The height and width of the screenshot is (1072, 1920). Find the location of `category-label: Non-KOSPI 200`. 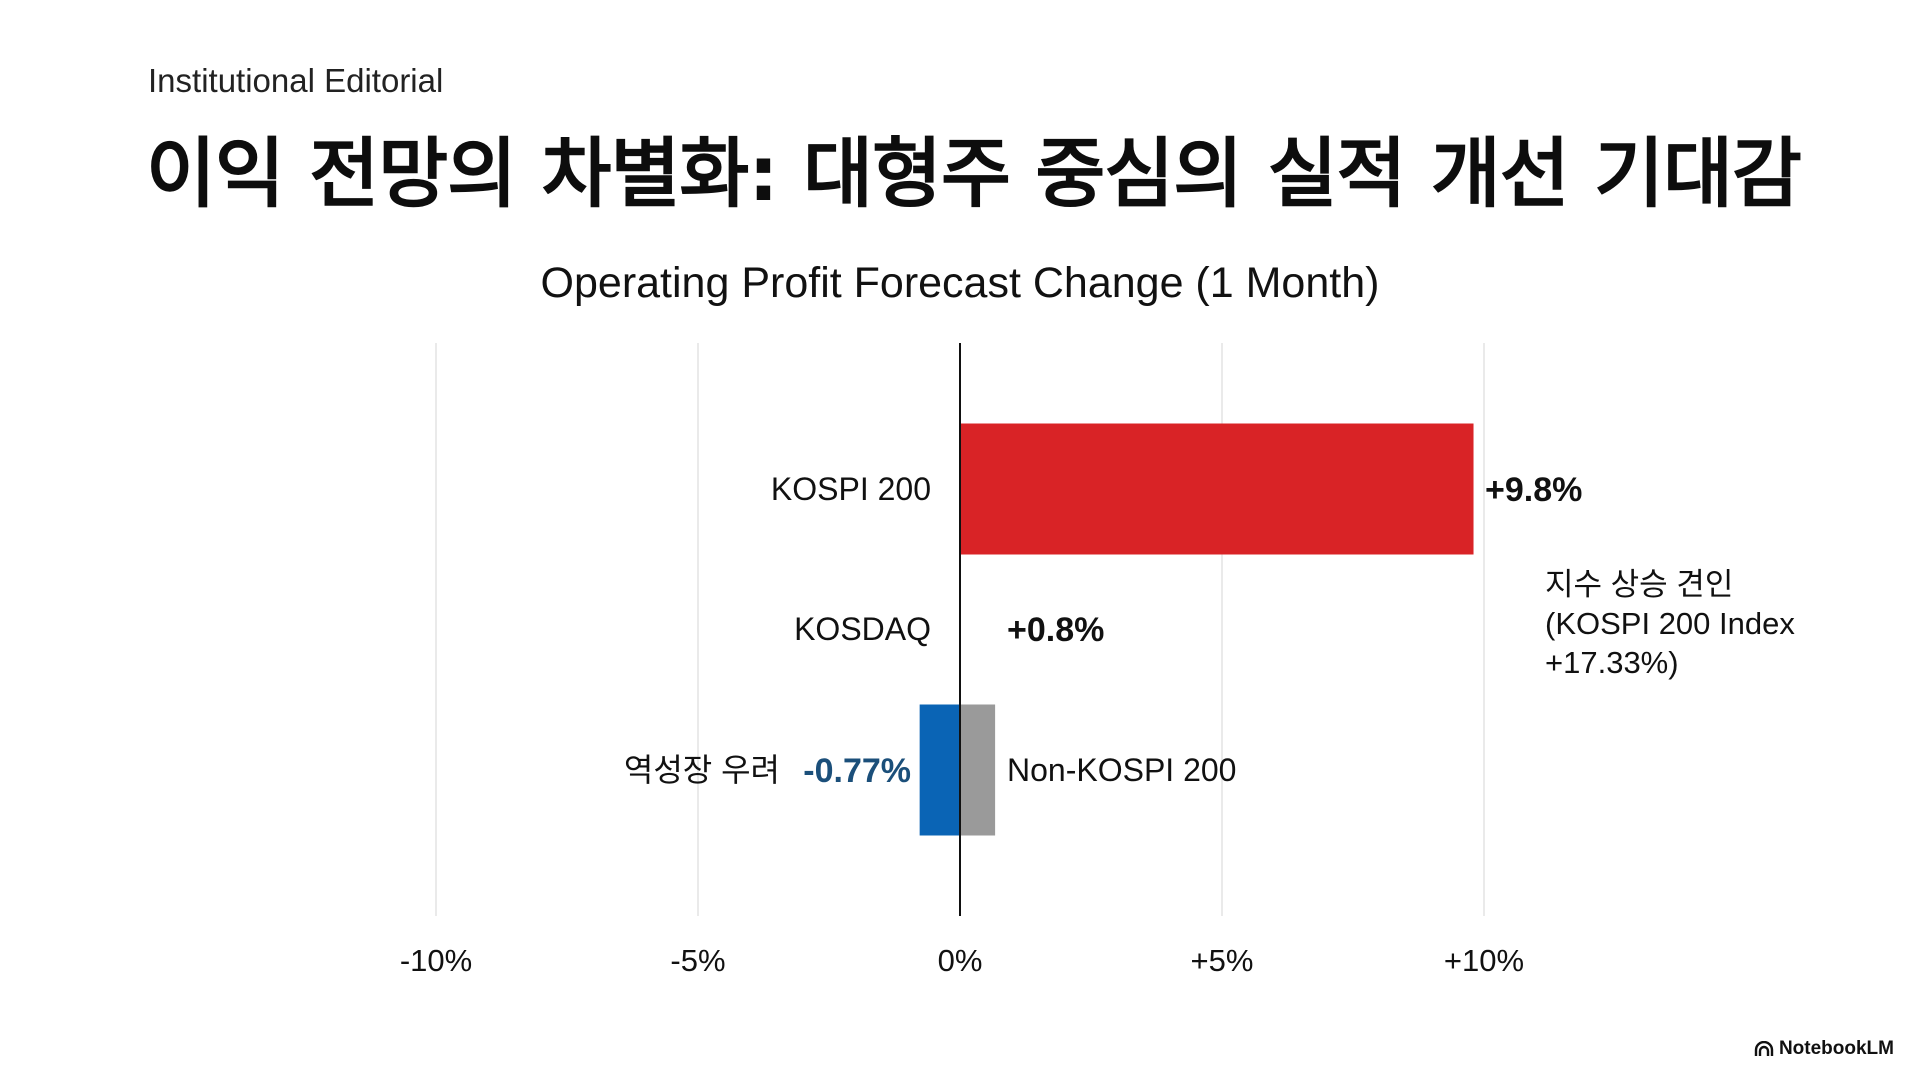

category-label: Non-KOSPI 200 is located at coordinates (1121, 770).